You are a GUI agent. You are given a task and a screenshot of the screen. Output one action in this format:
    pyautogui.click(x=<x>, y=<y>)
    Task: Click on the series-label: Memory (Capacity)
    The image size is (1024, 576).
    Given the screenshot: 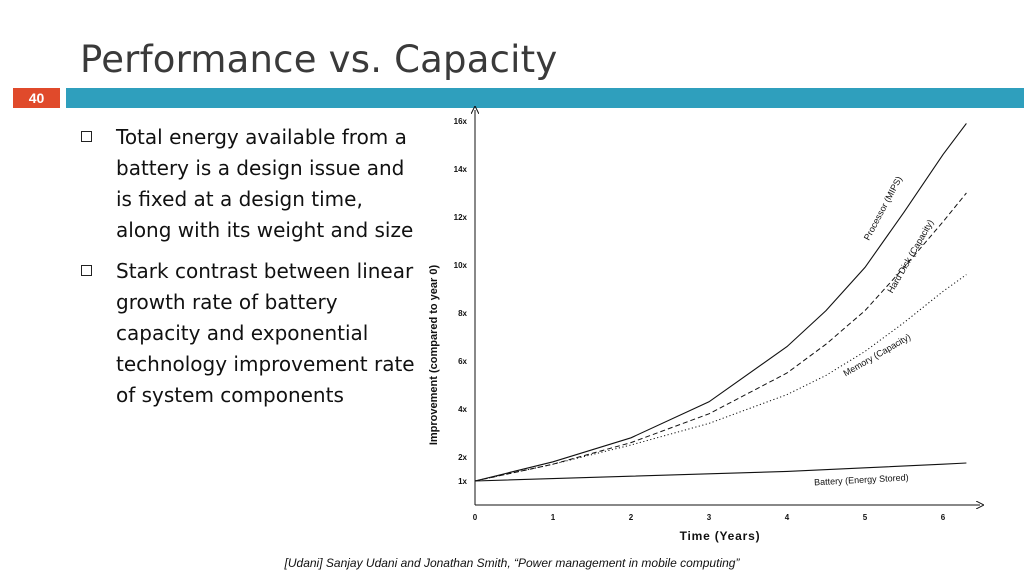 What is the action you would take?
    pyautogui.click(x=877, y=355)
    